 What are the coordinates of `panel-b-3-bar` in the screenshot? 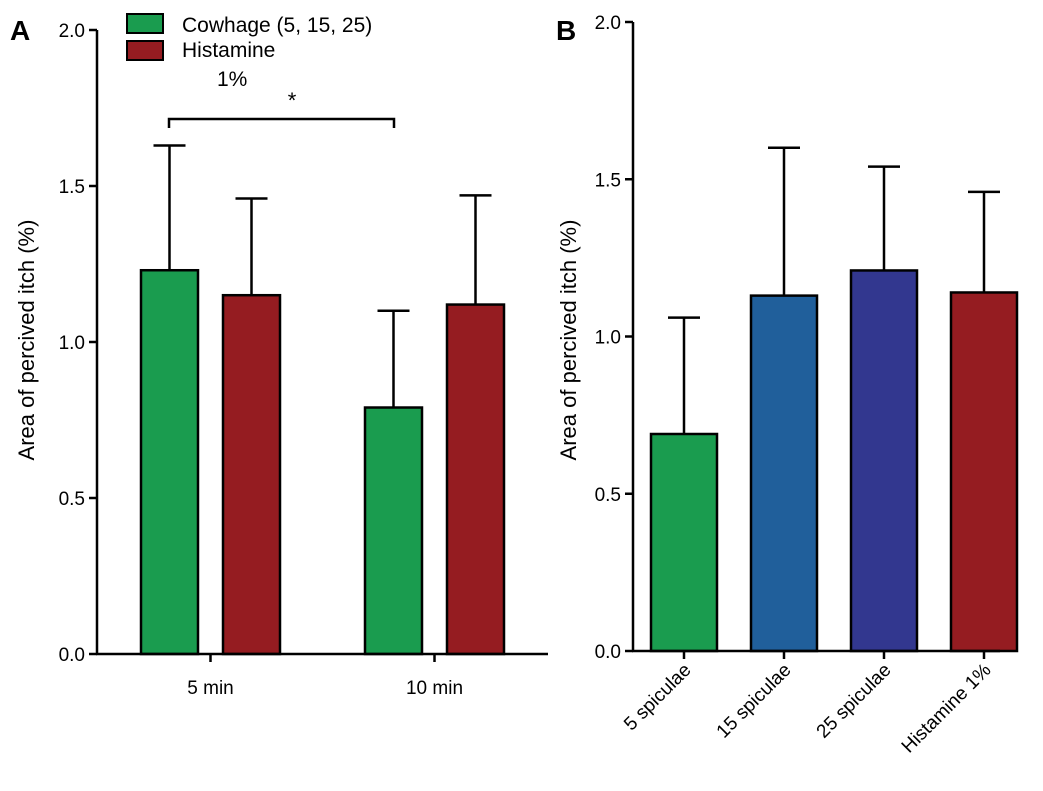 It's located at (984, 472).